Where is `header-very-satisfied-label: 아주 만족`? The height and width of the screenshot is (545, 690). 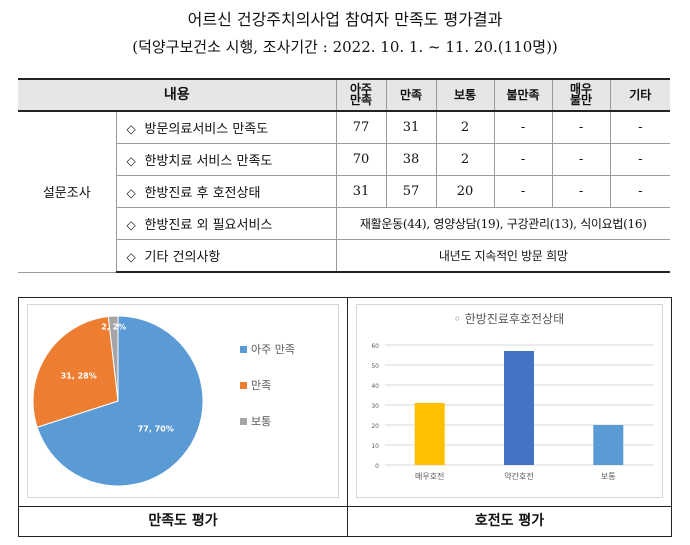
header-very-satisfied-label: 아주 만족 is located at coordinates (361, 94).